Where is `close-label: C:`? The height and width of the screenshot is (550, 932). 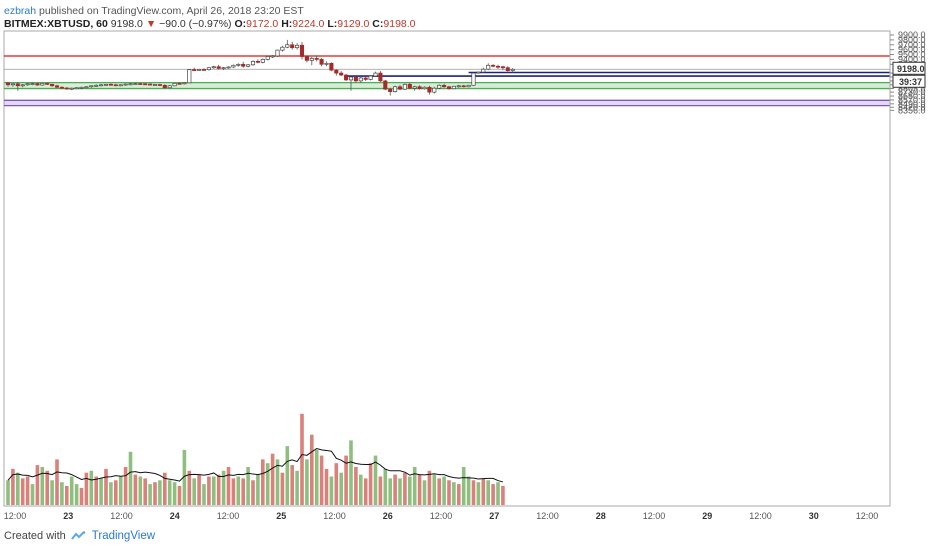 close-label: C: is located at coordinates (378, 24).